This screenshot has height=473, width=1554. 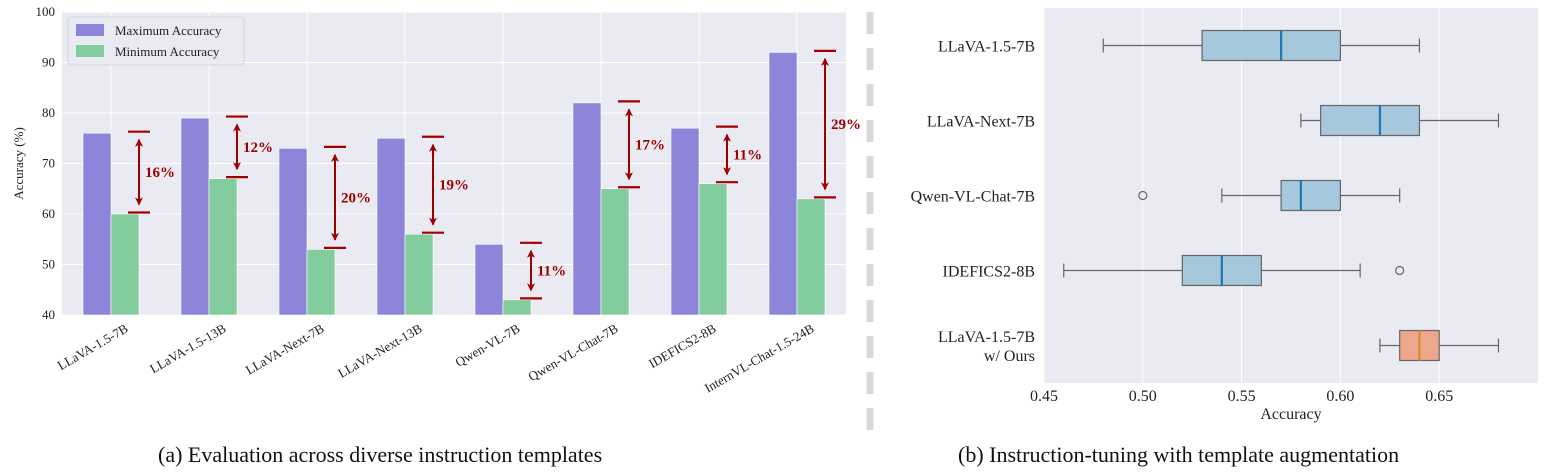 What do you see at coordinates (1242, 396) in the screenshot?
I see `x-tick-label: 0.55` at bounding box center [1242, 396].